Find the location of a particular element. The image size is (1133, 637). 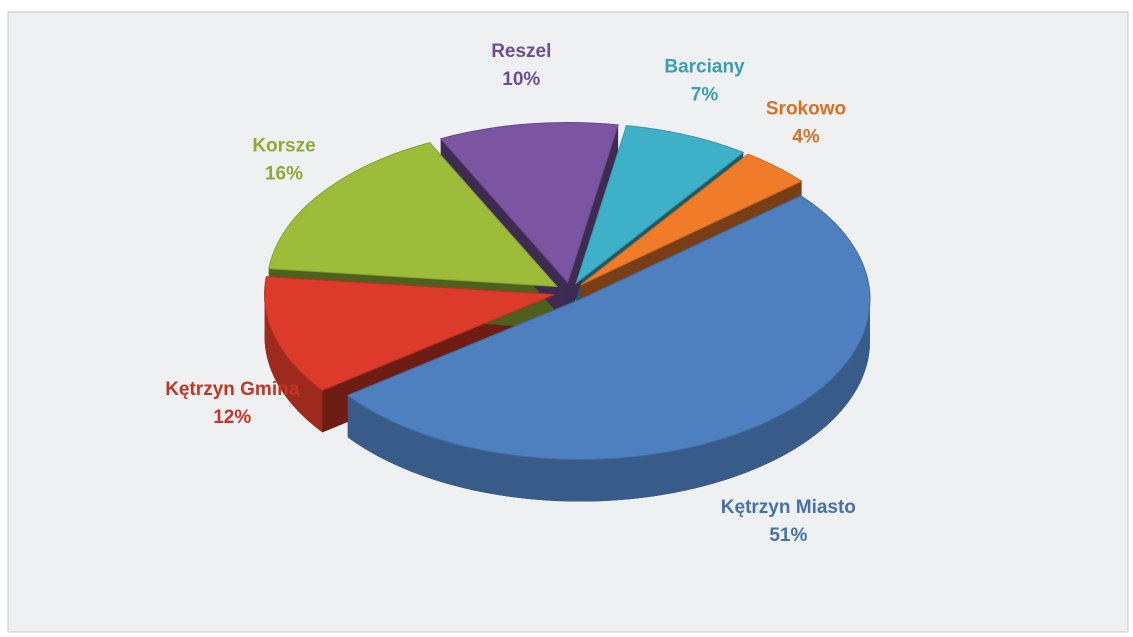

data-label-name: Barciany is located at coordinates (704, 67).